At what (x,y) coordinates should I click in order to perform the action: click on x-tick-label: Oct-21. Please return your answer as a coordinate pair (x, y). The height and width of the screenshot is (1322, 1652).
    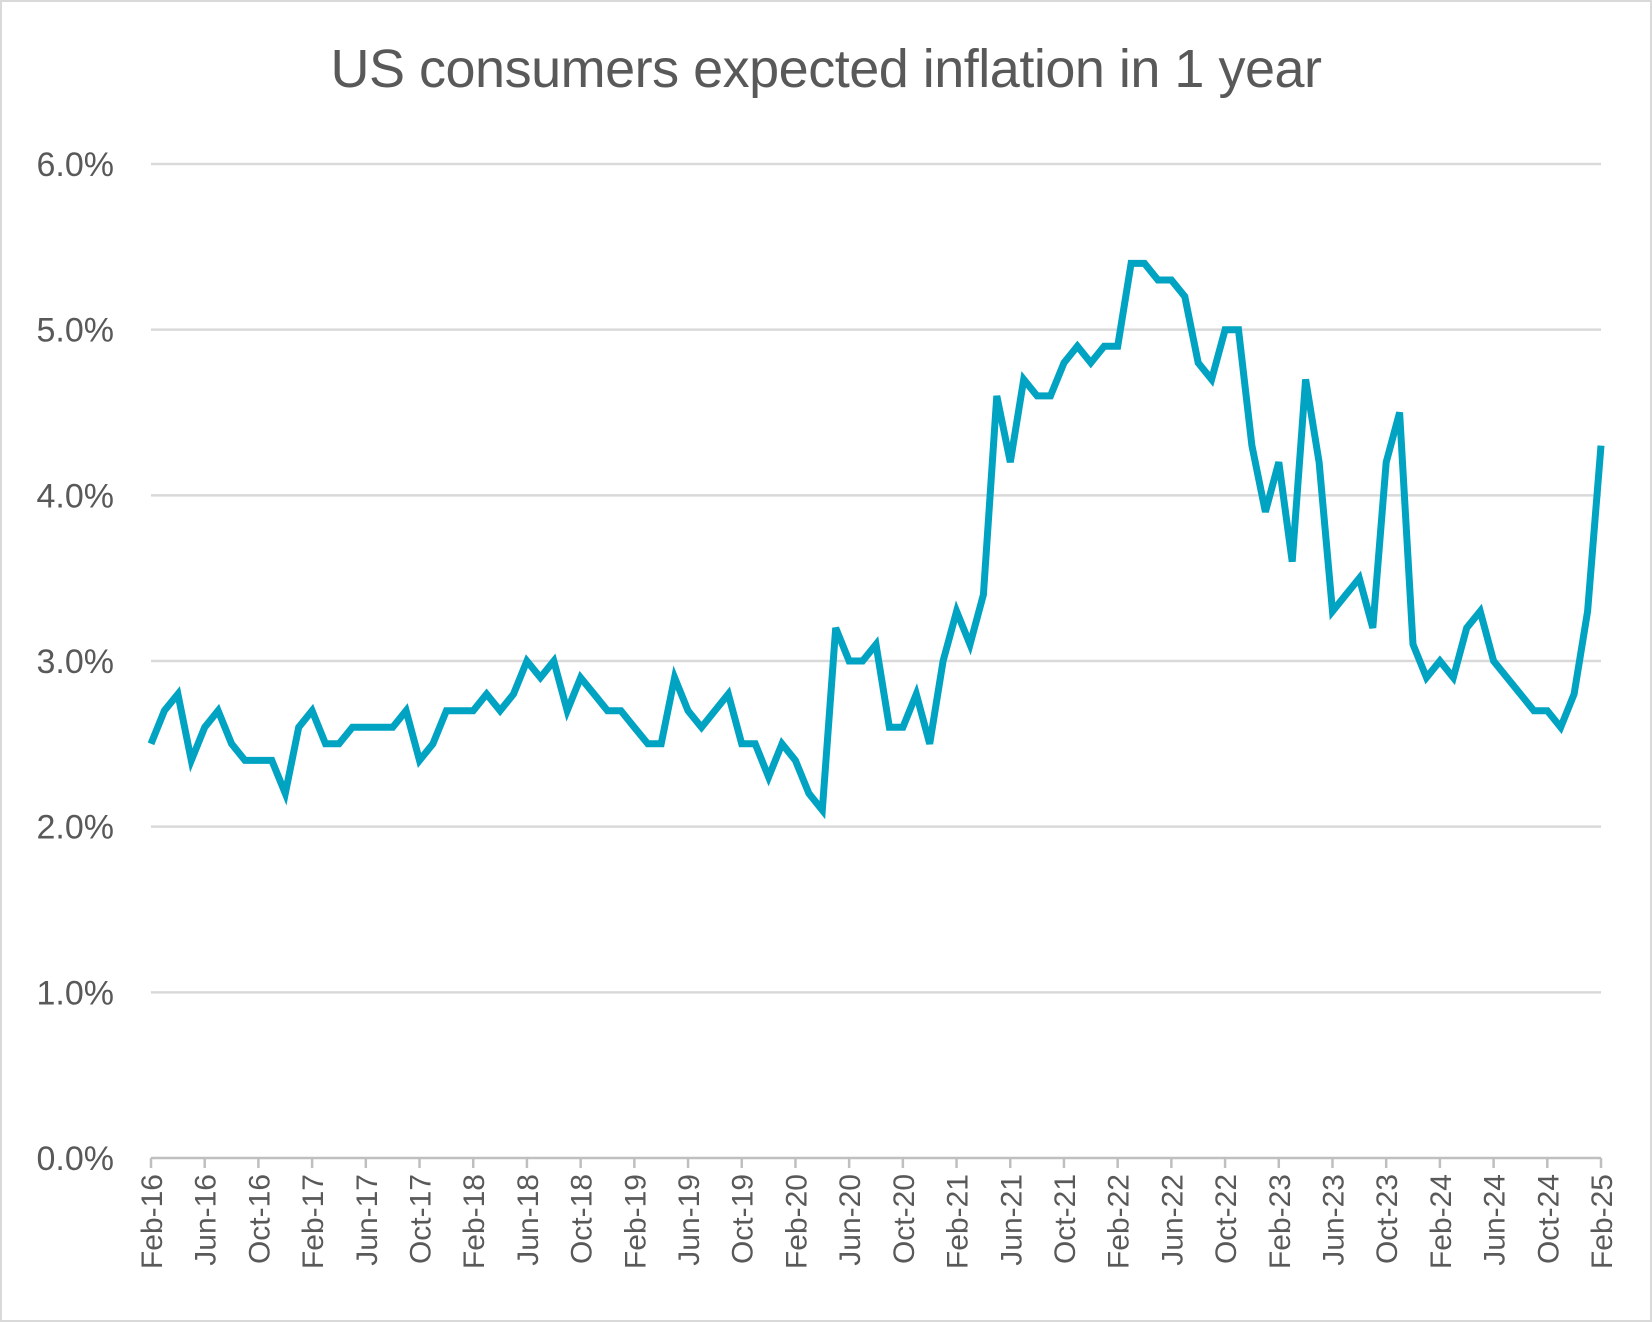
    Looking at the image, I should click on (1065, 1219).